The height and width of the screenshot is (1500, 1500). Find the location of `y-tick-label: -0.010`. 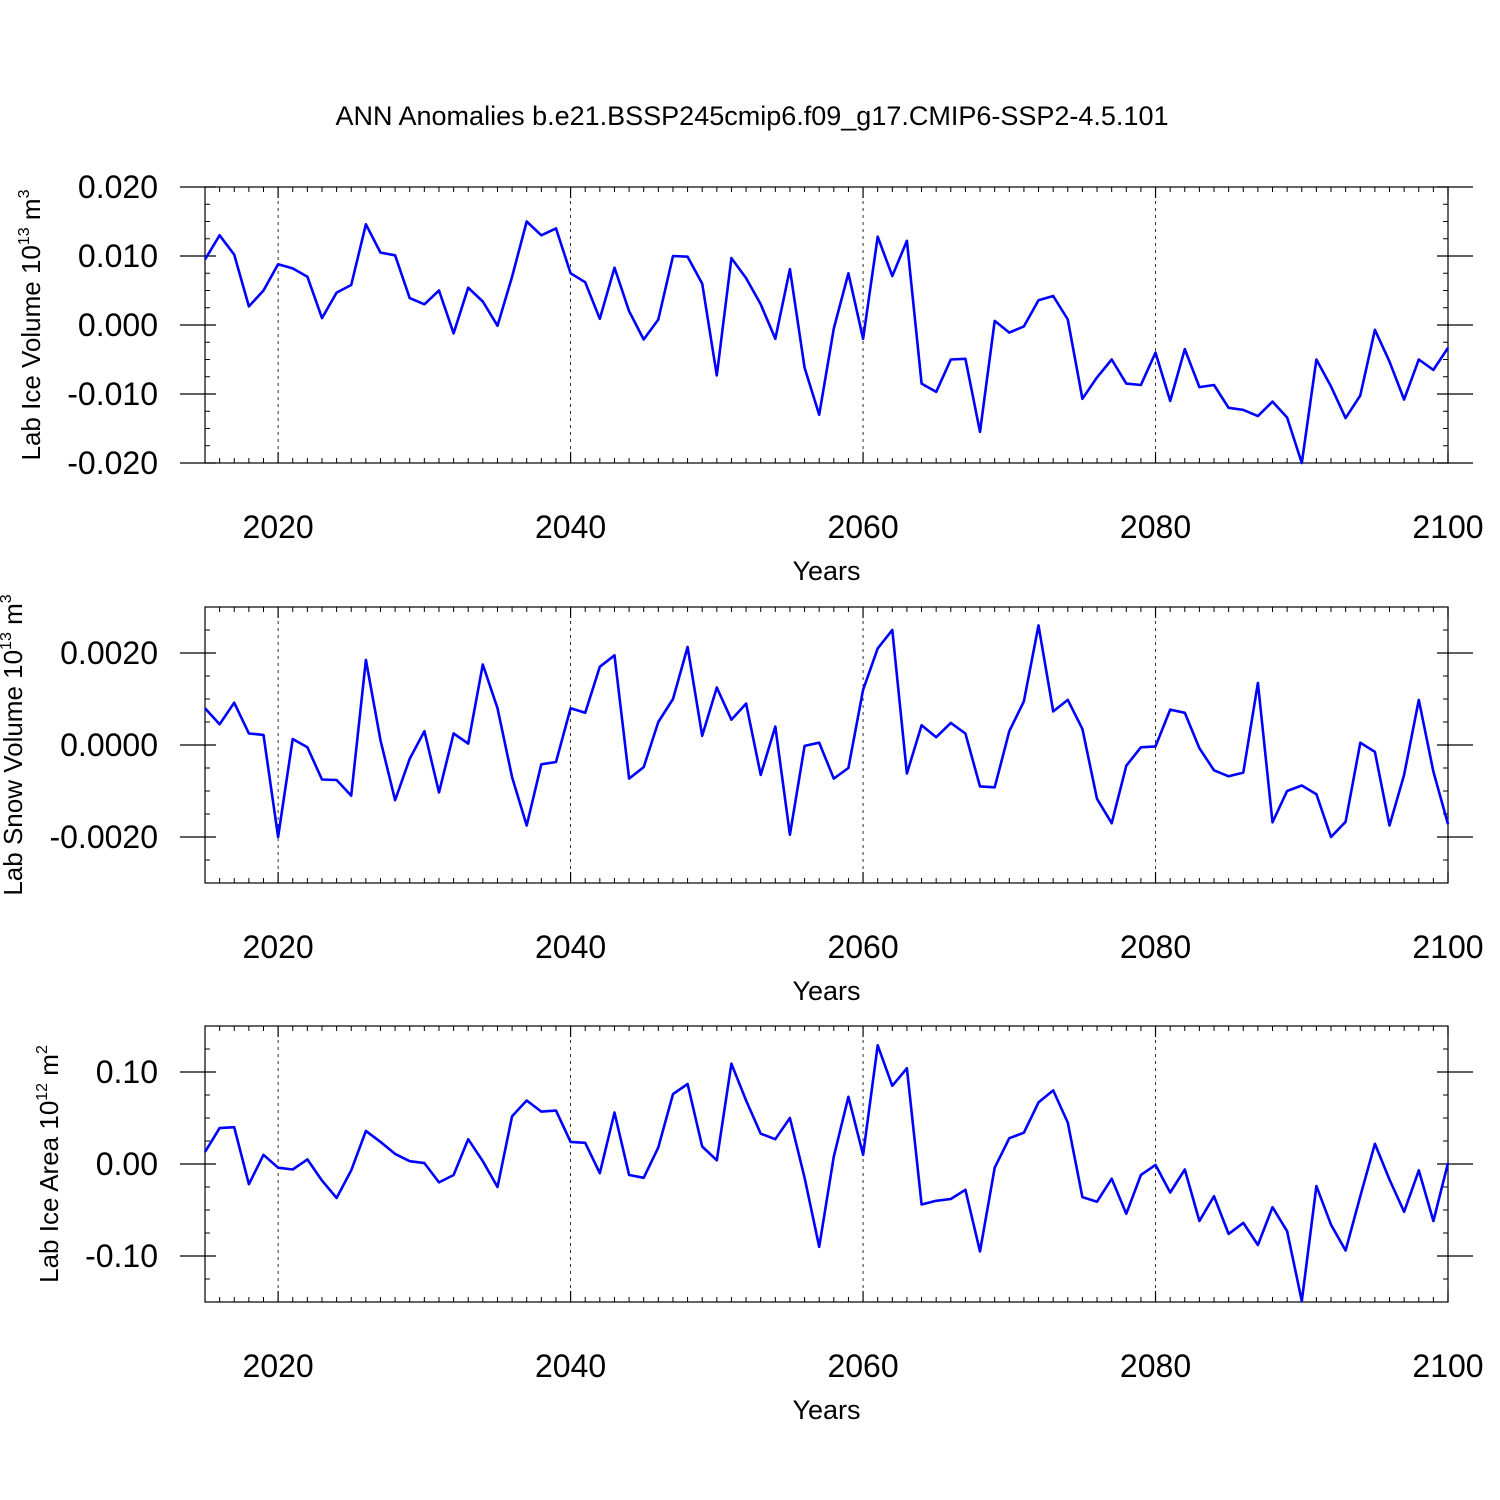

y-tick-label: -0.010 is located at coordinates (112, 394).